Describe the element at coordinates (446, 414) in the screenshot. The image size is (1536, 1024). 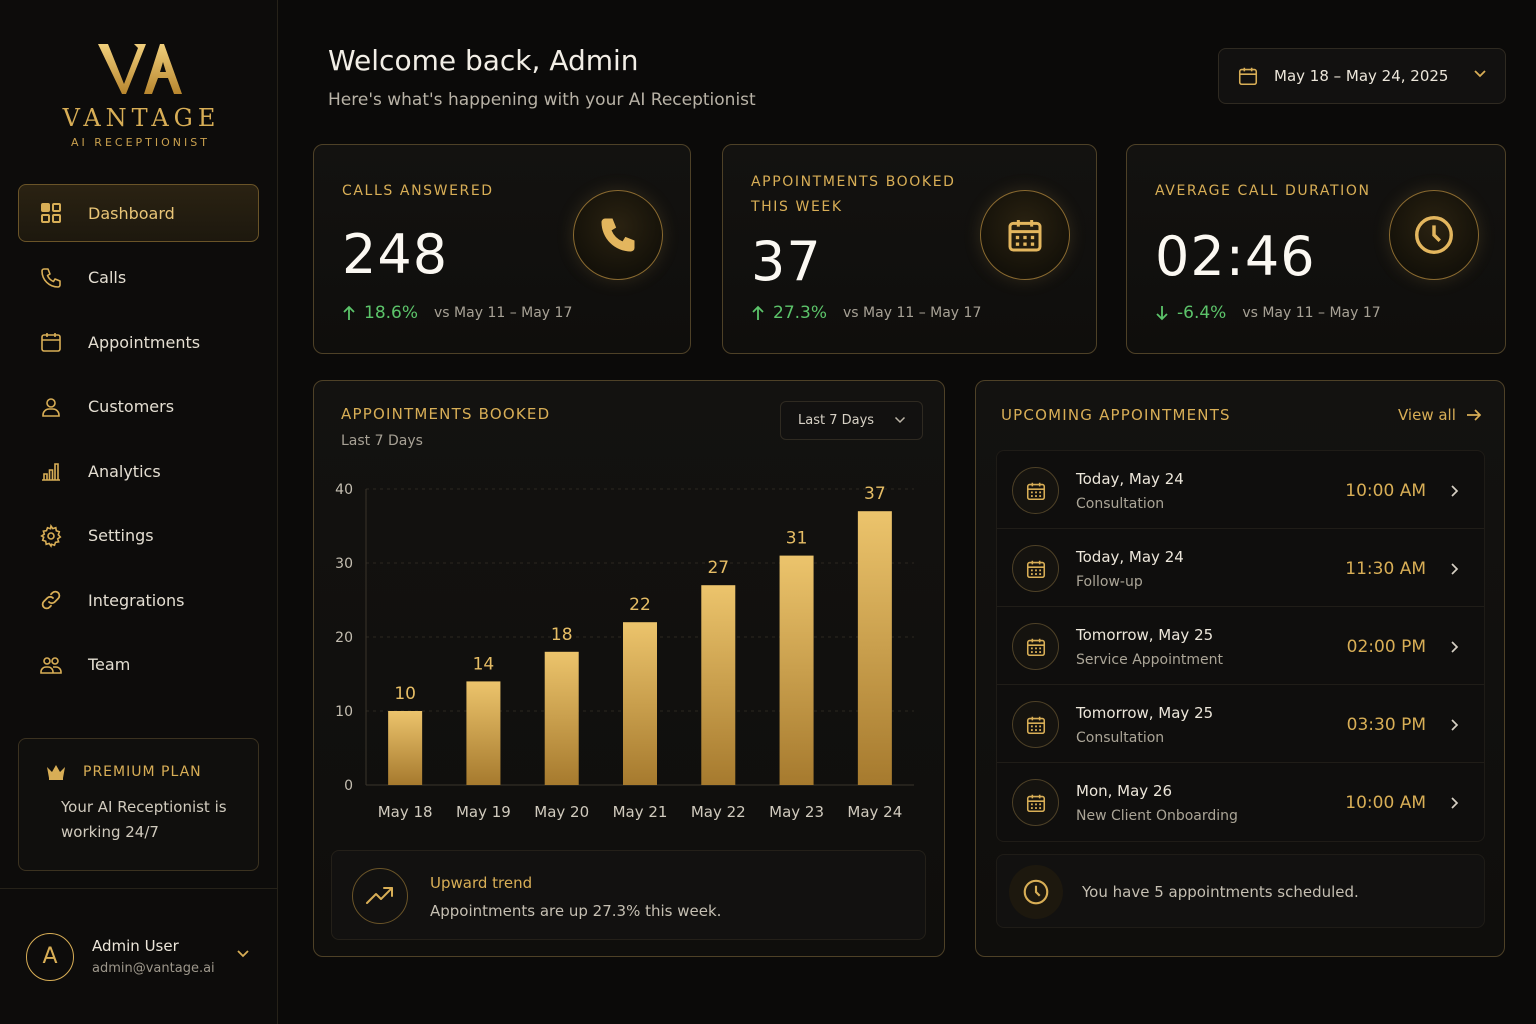
I see `chart-title: APPOINTMENTS BOOKED` at that location.